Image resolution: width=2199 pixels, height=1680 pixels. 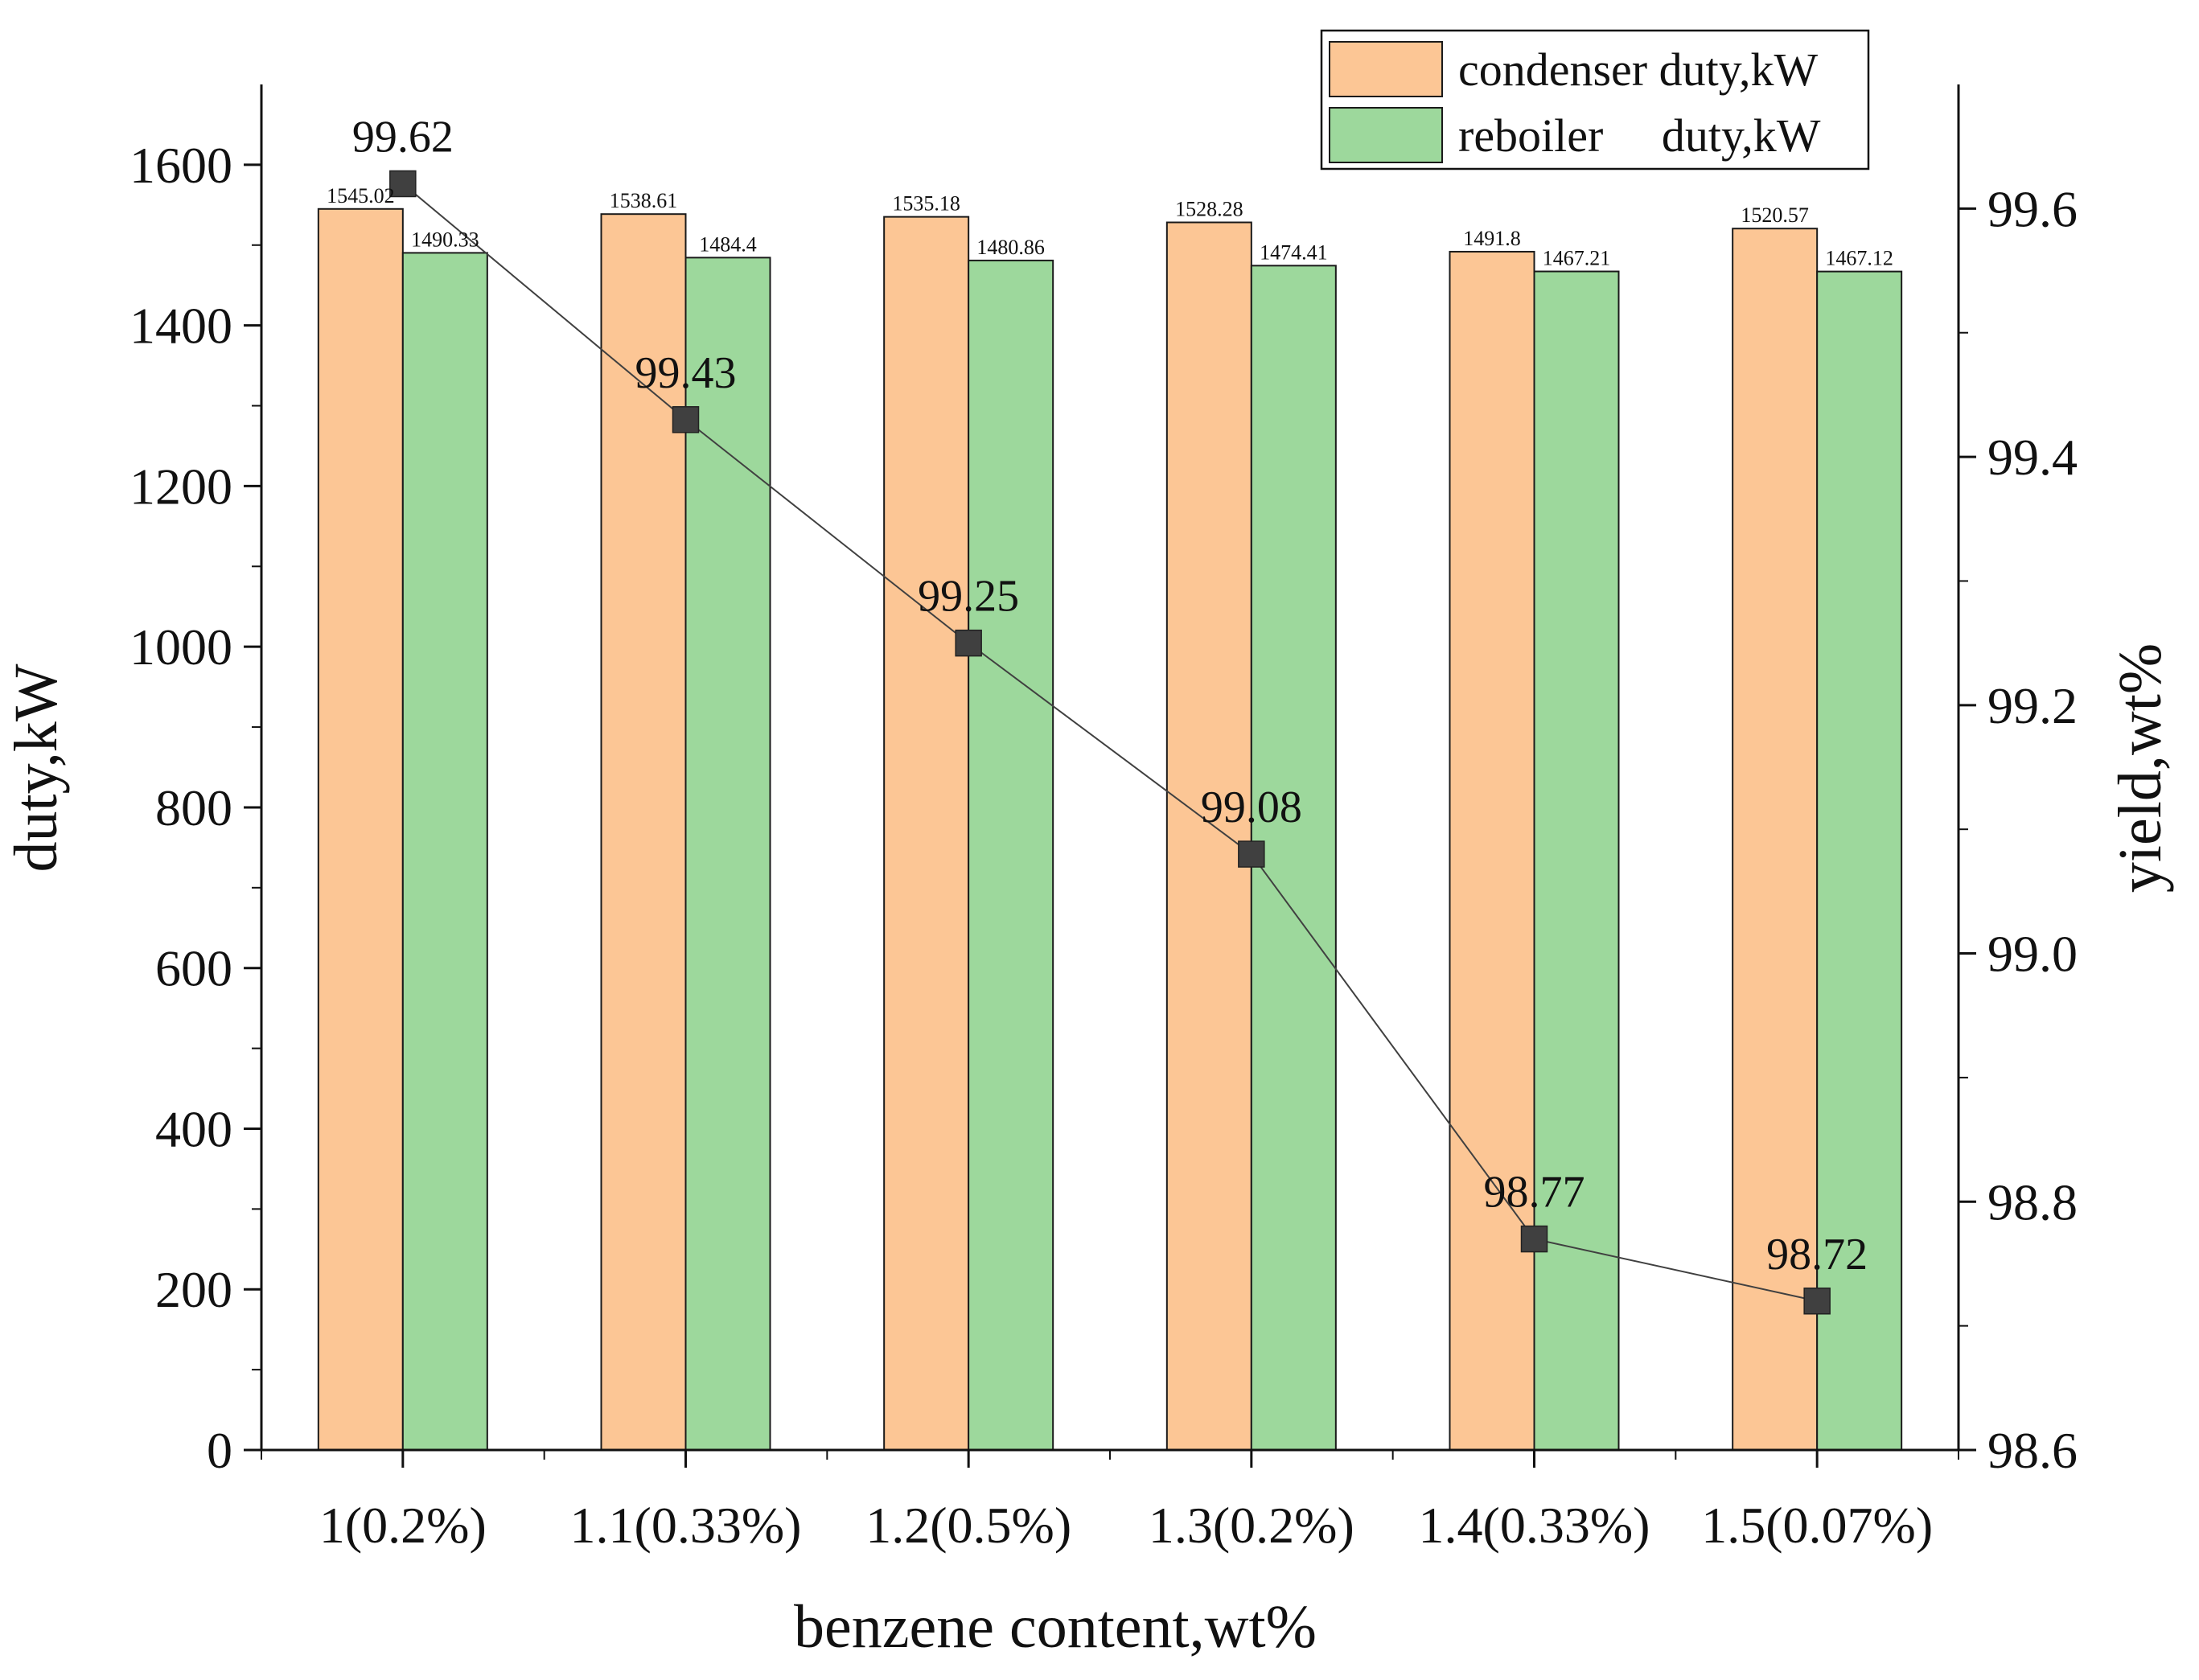 What do you see at coordinates (1595, 100) in the screenshot?
I see `legend: condenser duty,kW reboiler duty,kW` at bounding box center [1595, 100].